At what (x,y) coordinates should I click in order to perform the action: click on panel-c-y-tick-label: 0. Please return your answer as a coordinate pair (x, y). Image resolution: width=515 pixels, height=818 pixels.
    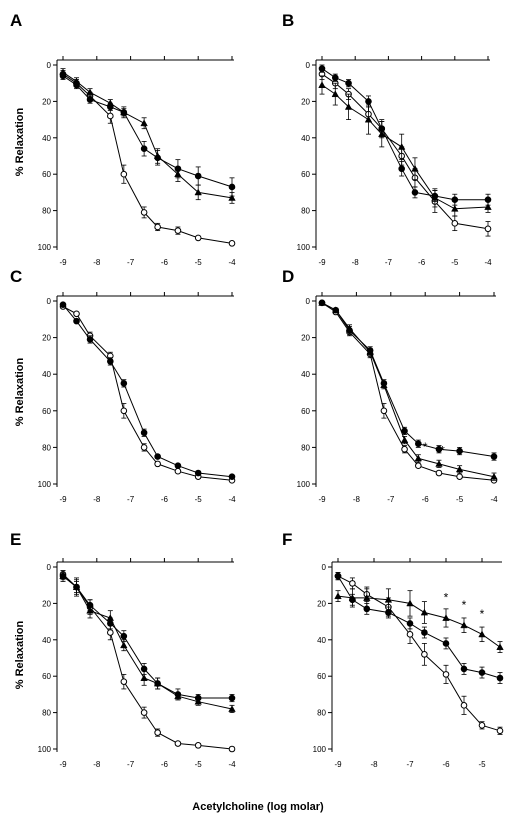
    Looking at the image, I should click on (49, 301).